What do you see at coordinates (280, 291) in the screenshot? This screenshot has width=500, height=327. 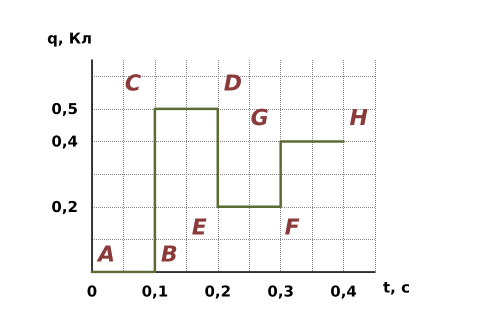 I see `x-tick-label: 0,3` at bounding box center [280, 291].